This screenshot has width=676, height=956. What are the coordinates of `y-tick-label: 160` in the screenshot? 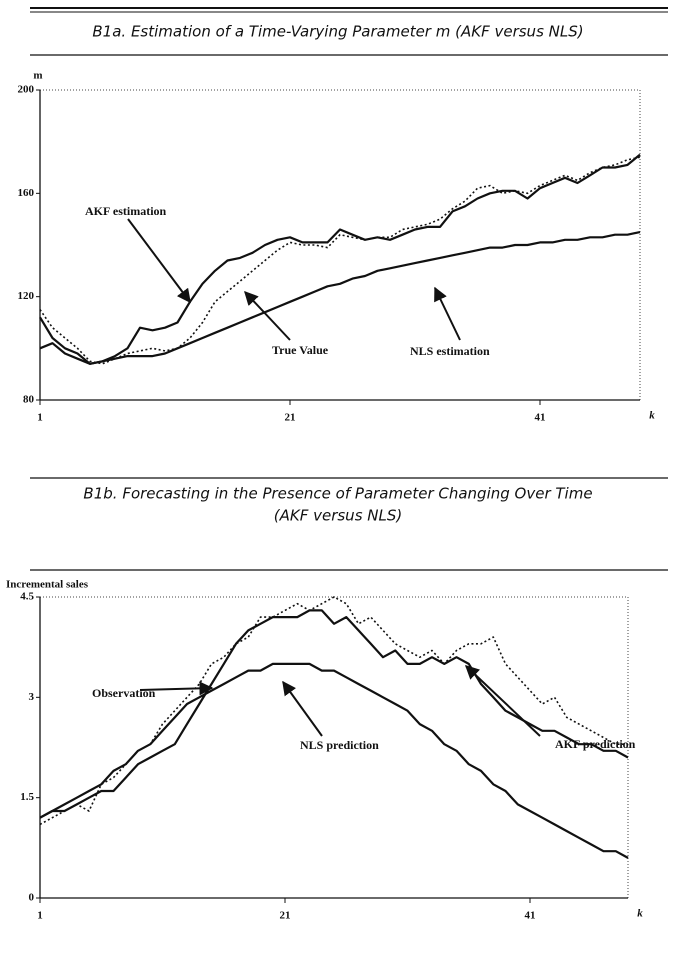 It's located at (26, 193).